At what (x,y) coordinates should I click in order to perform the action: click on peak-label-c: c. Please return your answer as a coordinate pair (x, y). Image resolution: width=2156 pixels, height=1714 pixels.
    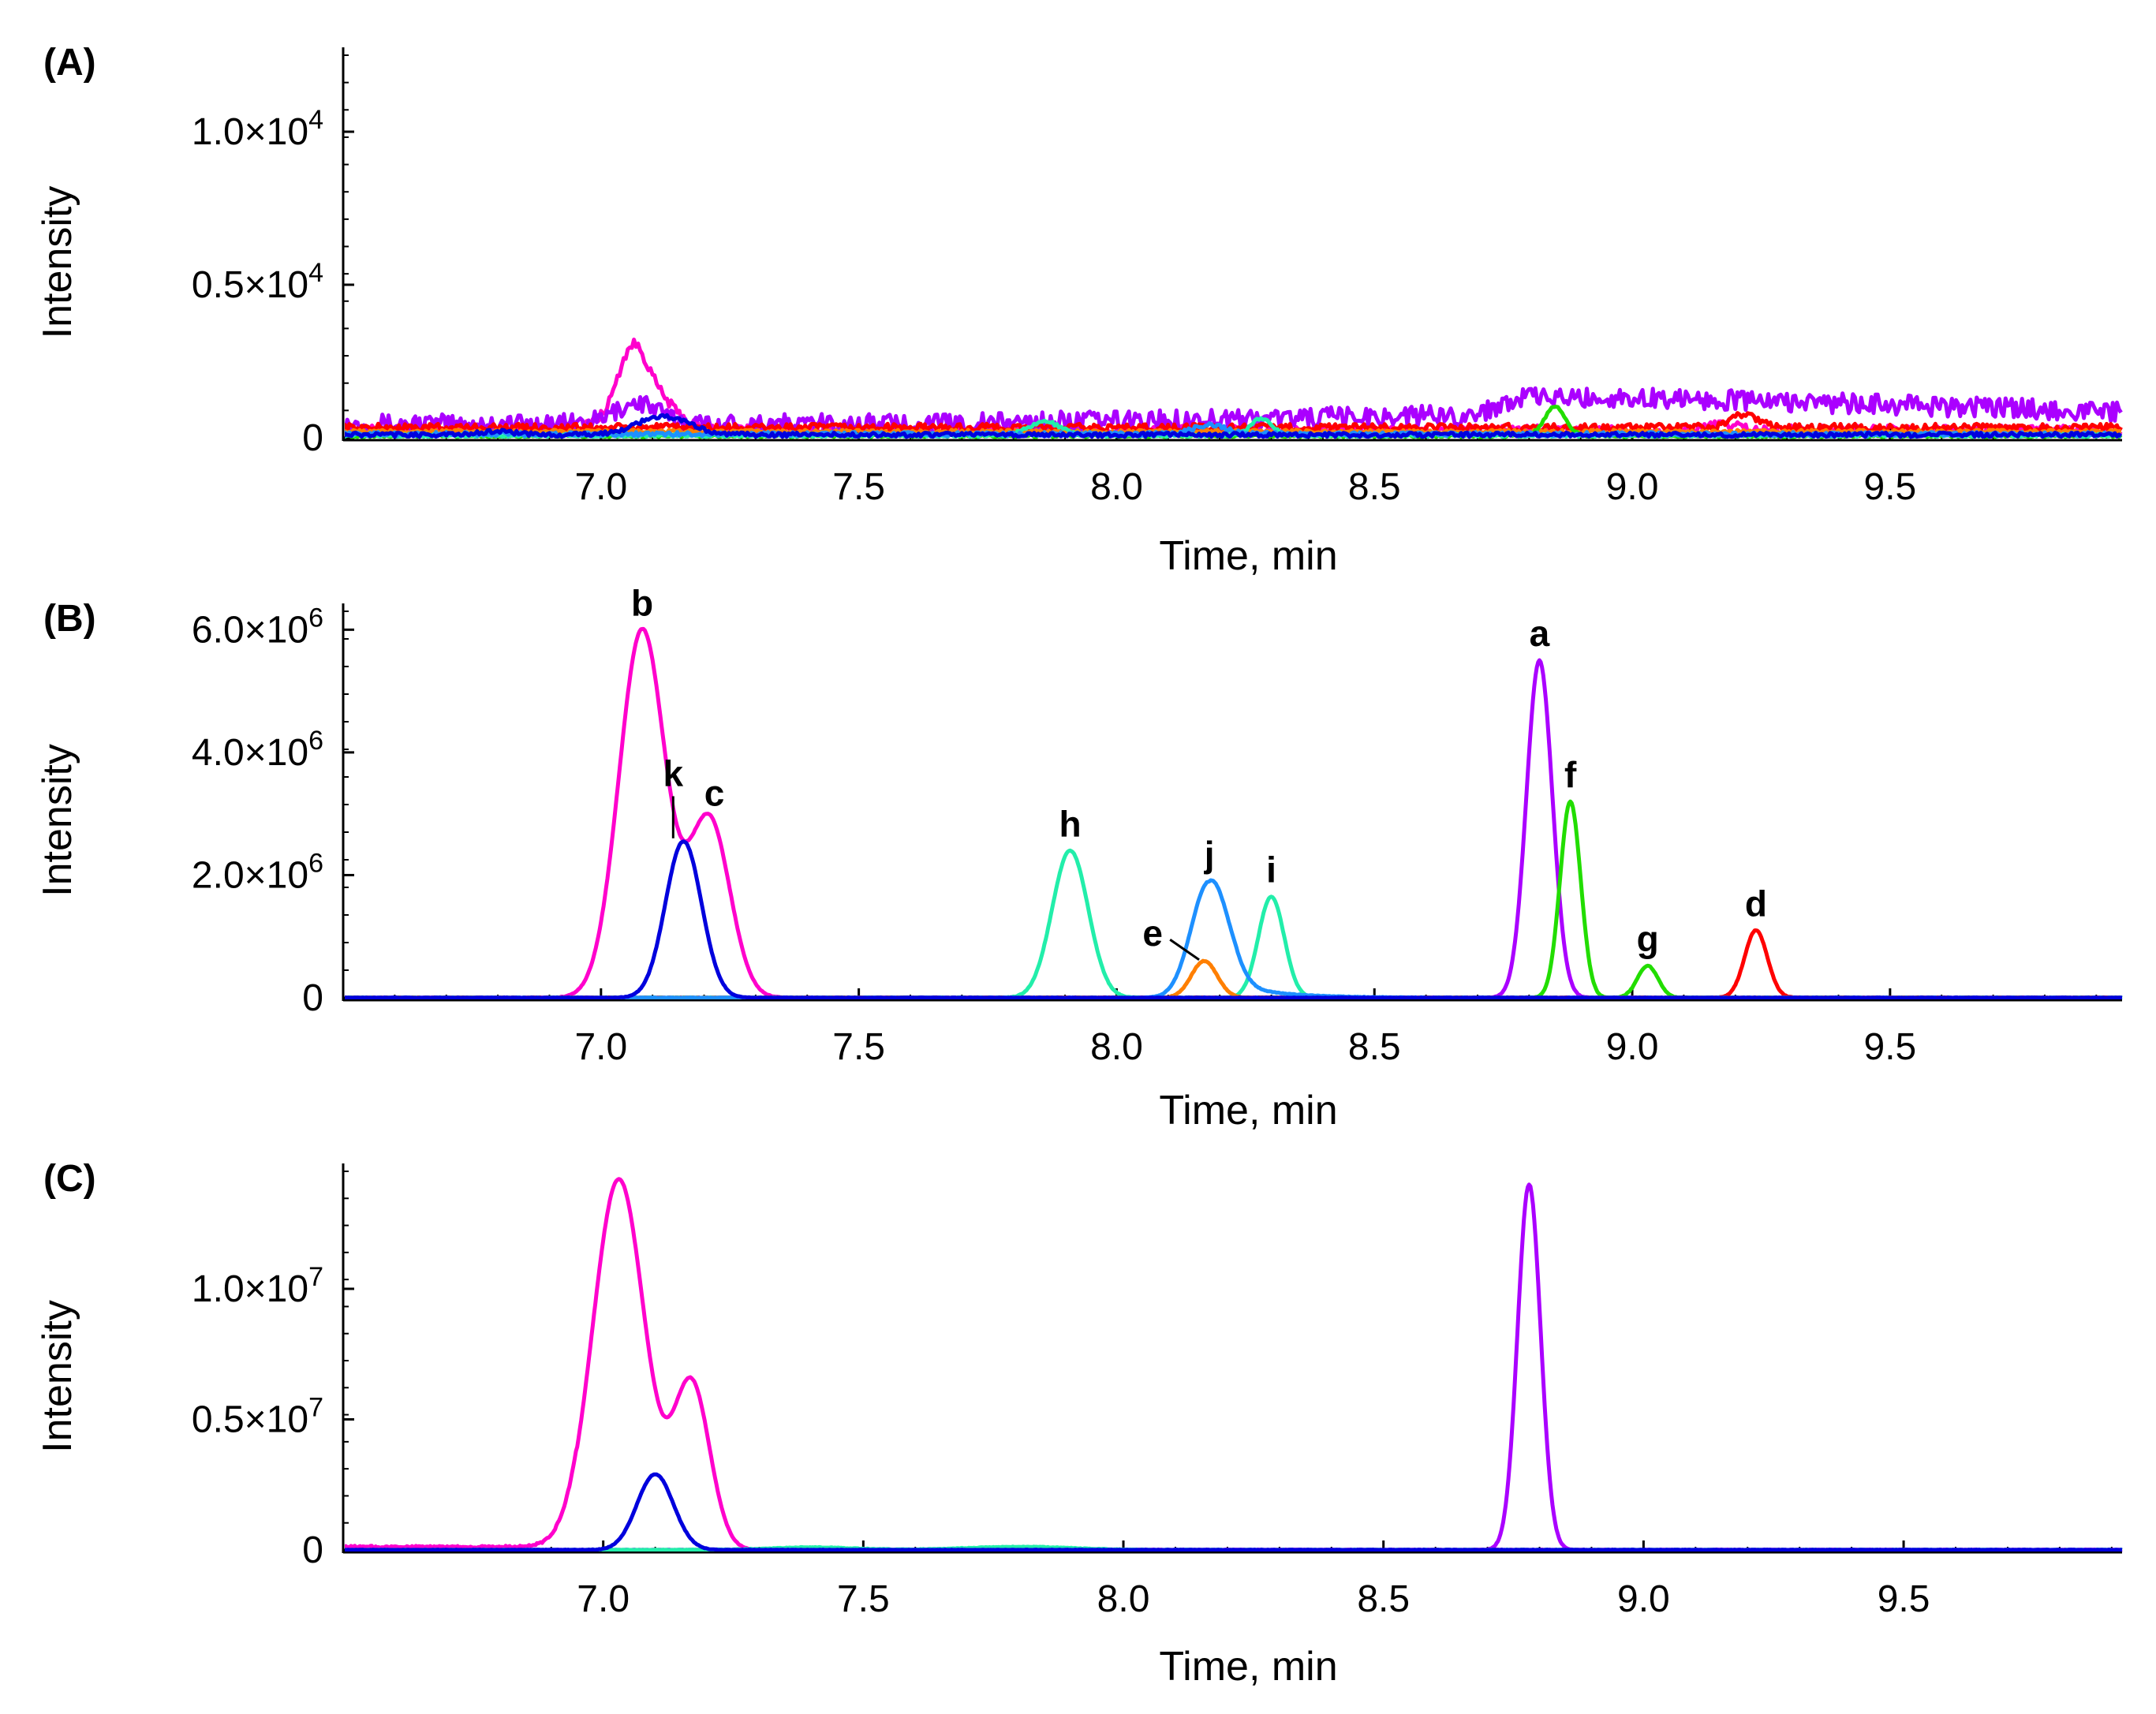
    Looking at the image, I should click on (714, 792).